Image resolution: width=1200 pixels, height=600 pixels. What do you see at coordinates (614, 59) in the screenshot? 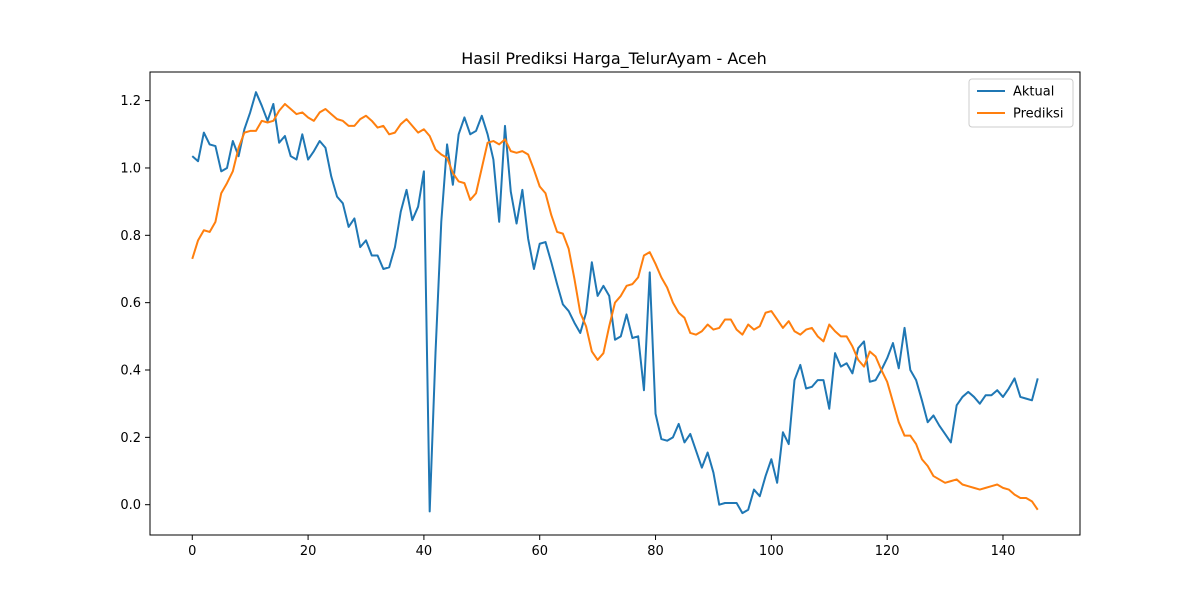
I see `chart-title: Hasil Prediksi Harga_TelurAyam - Aceh` at bounding box center [614, 59].